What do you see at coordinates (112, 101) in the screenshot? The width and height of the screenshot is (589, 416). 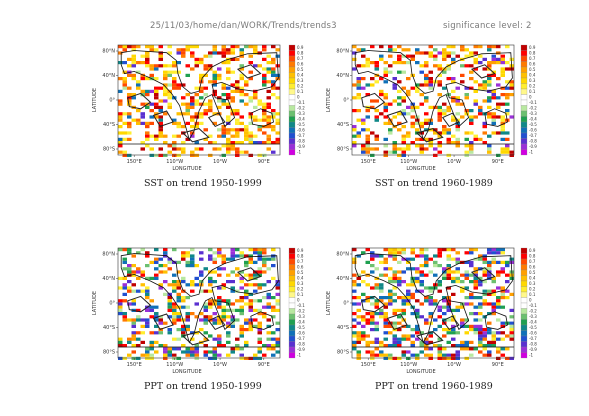 I see `y-tick-label: 0°` at bounding box center [112, 101].